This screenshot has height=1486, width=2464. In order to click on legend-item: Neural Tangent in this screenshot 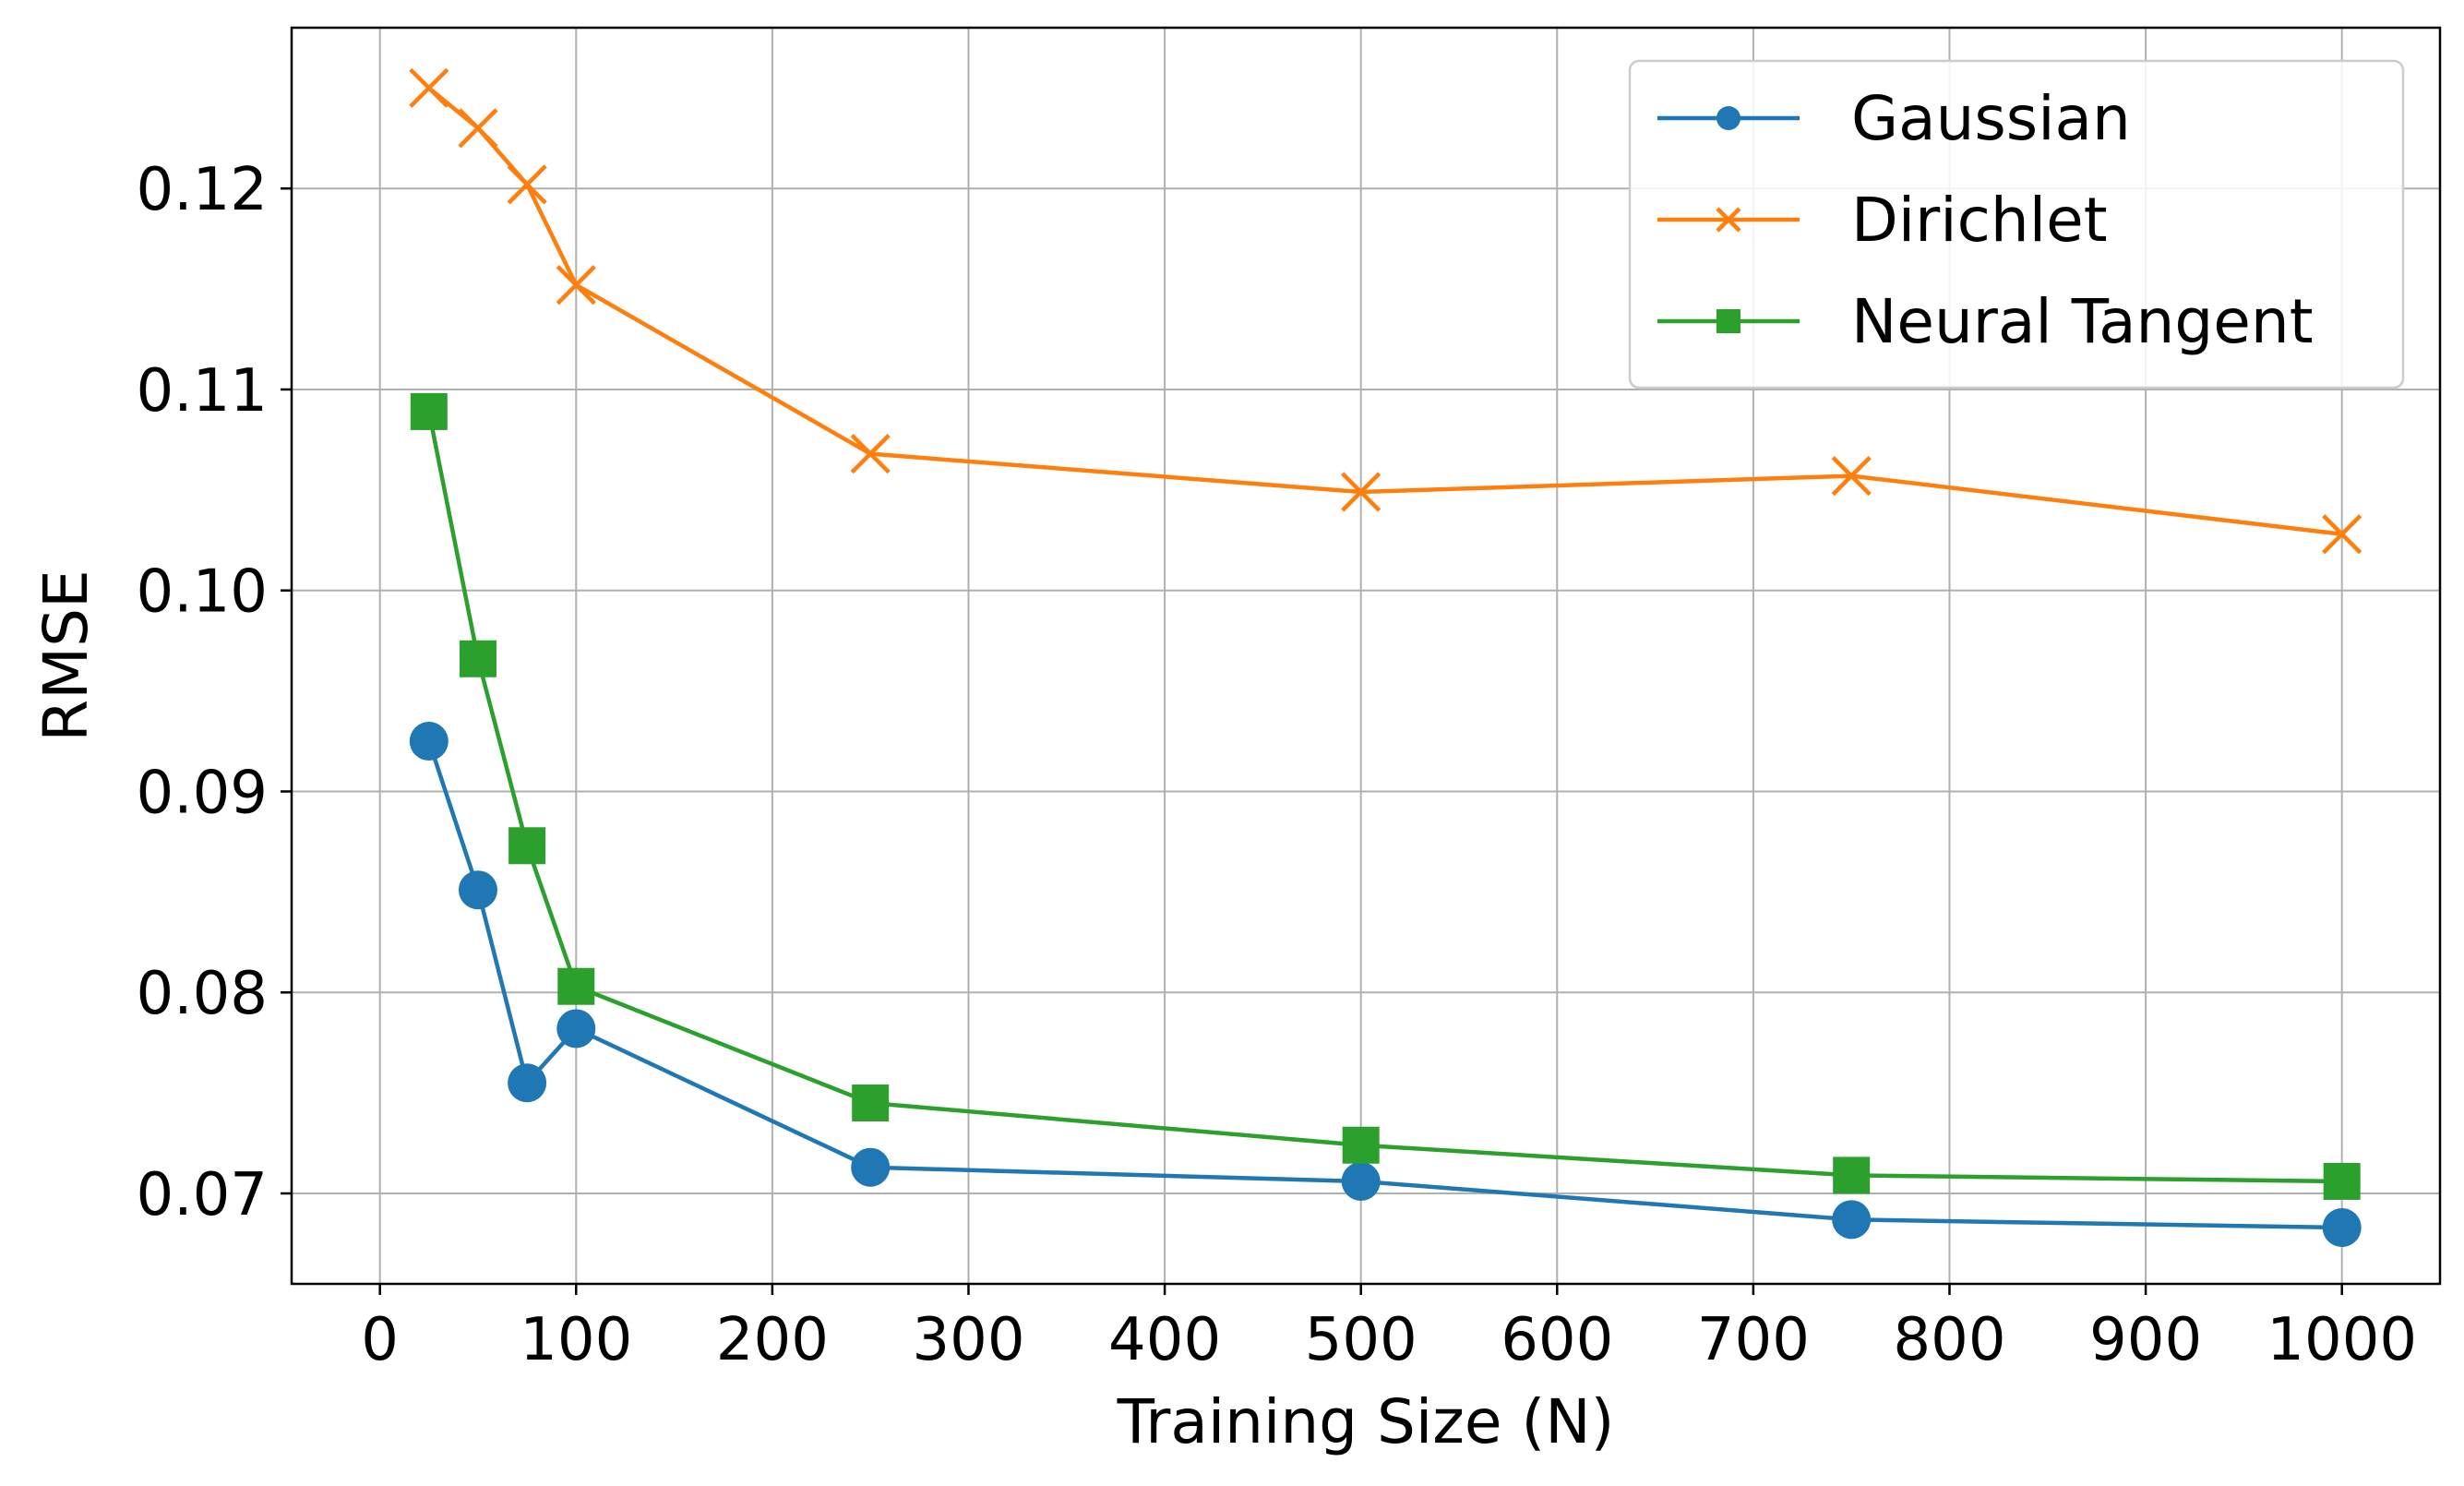, I will do `click(1985, 321)`.